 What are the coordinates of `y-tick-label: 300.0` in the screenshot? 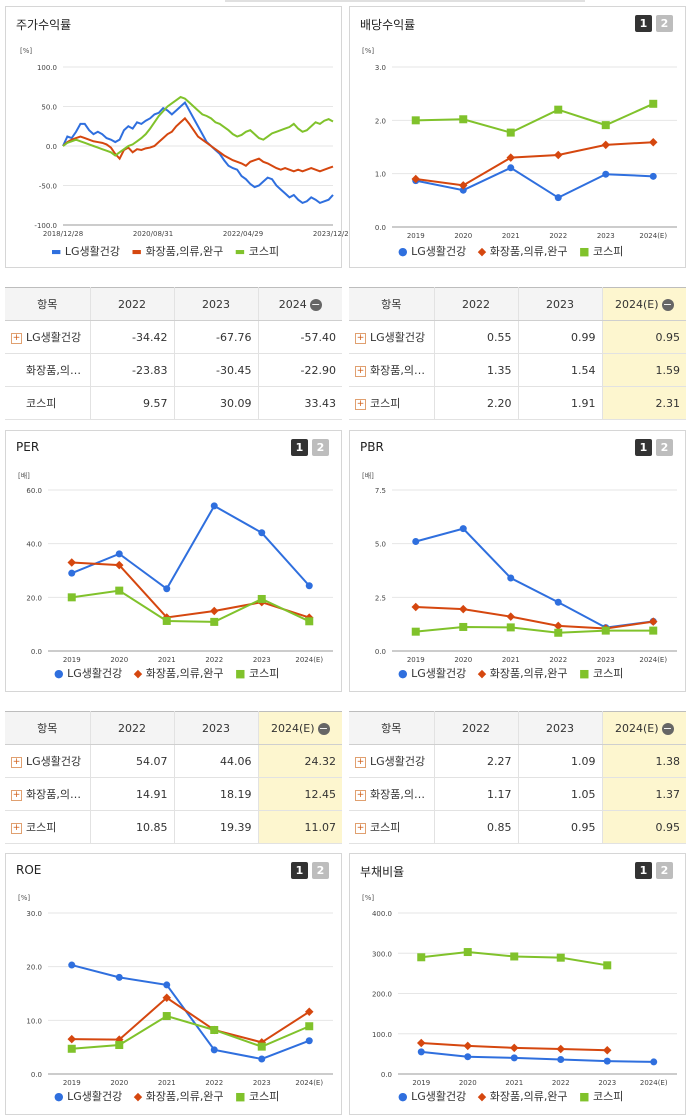 It's located at (382, 954).